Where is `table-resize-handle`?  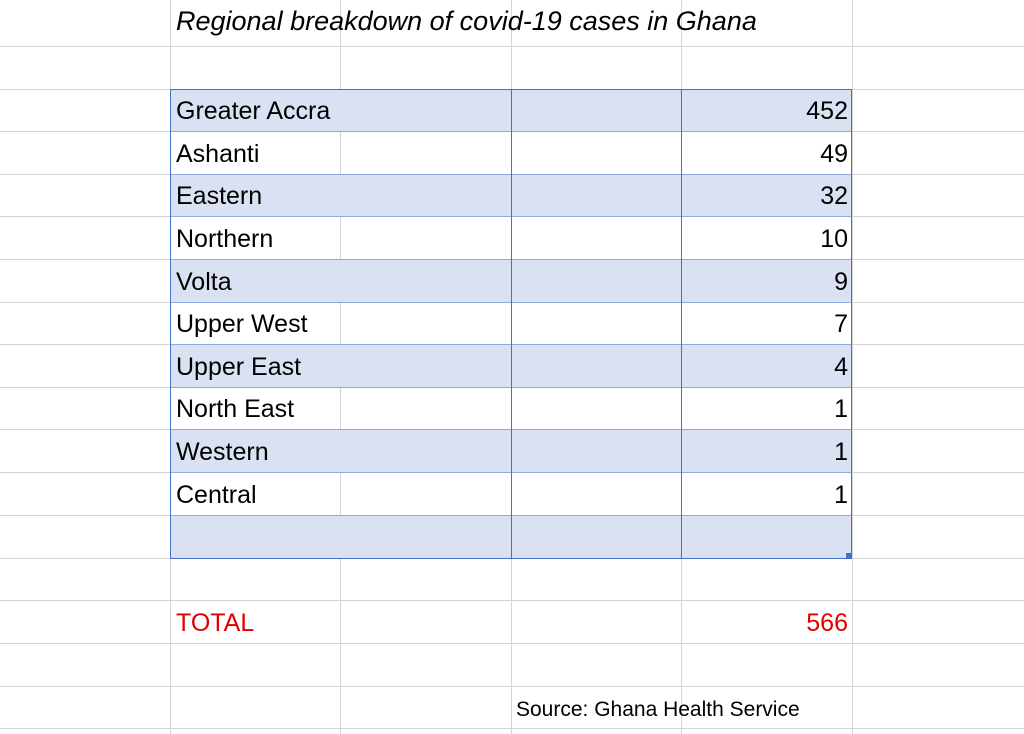
table-resize-handle is located at coordinates (849, 556).